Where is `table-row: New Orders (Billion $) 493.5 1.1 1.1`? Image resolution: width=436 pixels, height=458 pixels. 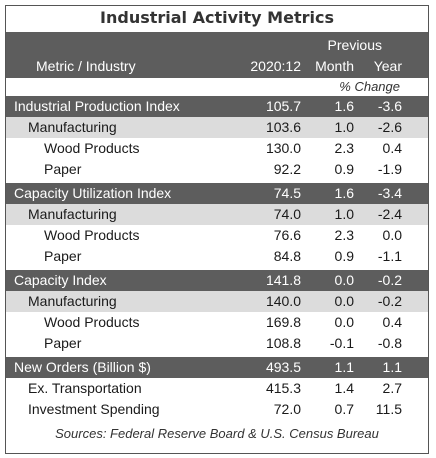 table-row: New Orders (Billion $) 493.5 1.1 1.1 is located at coordinates (217, 367).